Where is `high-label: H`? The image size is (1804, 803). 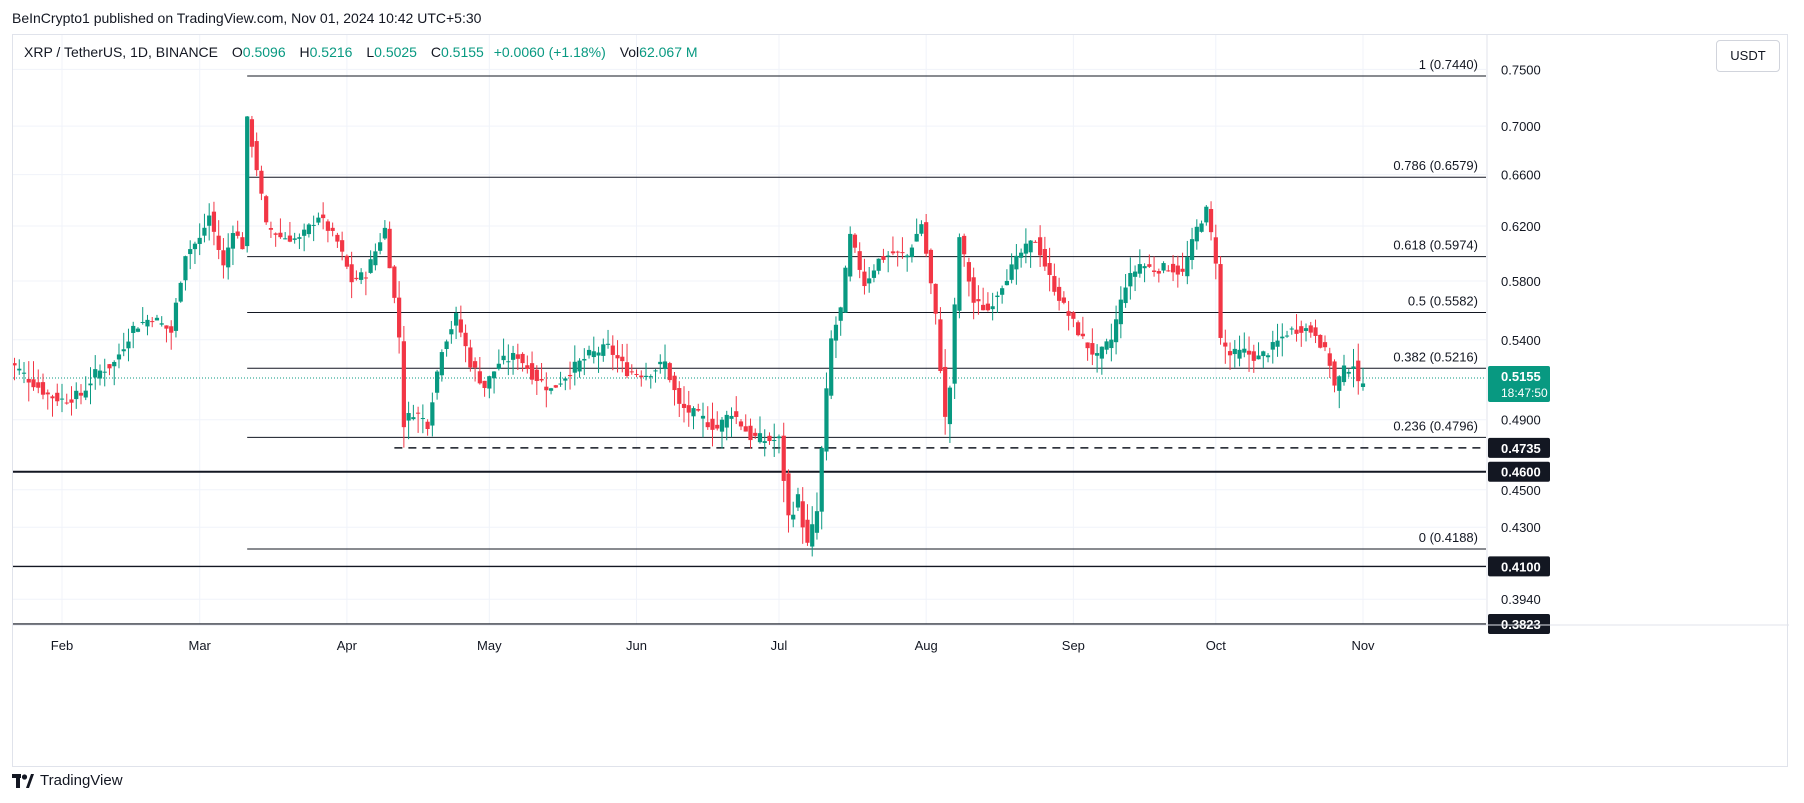 high-label: H is located at coordinates (304, 52).